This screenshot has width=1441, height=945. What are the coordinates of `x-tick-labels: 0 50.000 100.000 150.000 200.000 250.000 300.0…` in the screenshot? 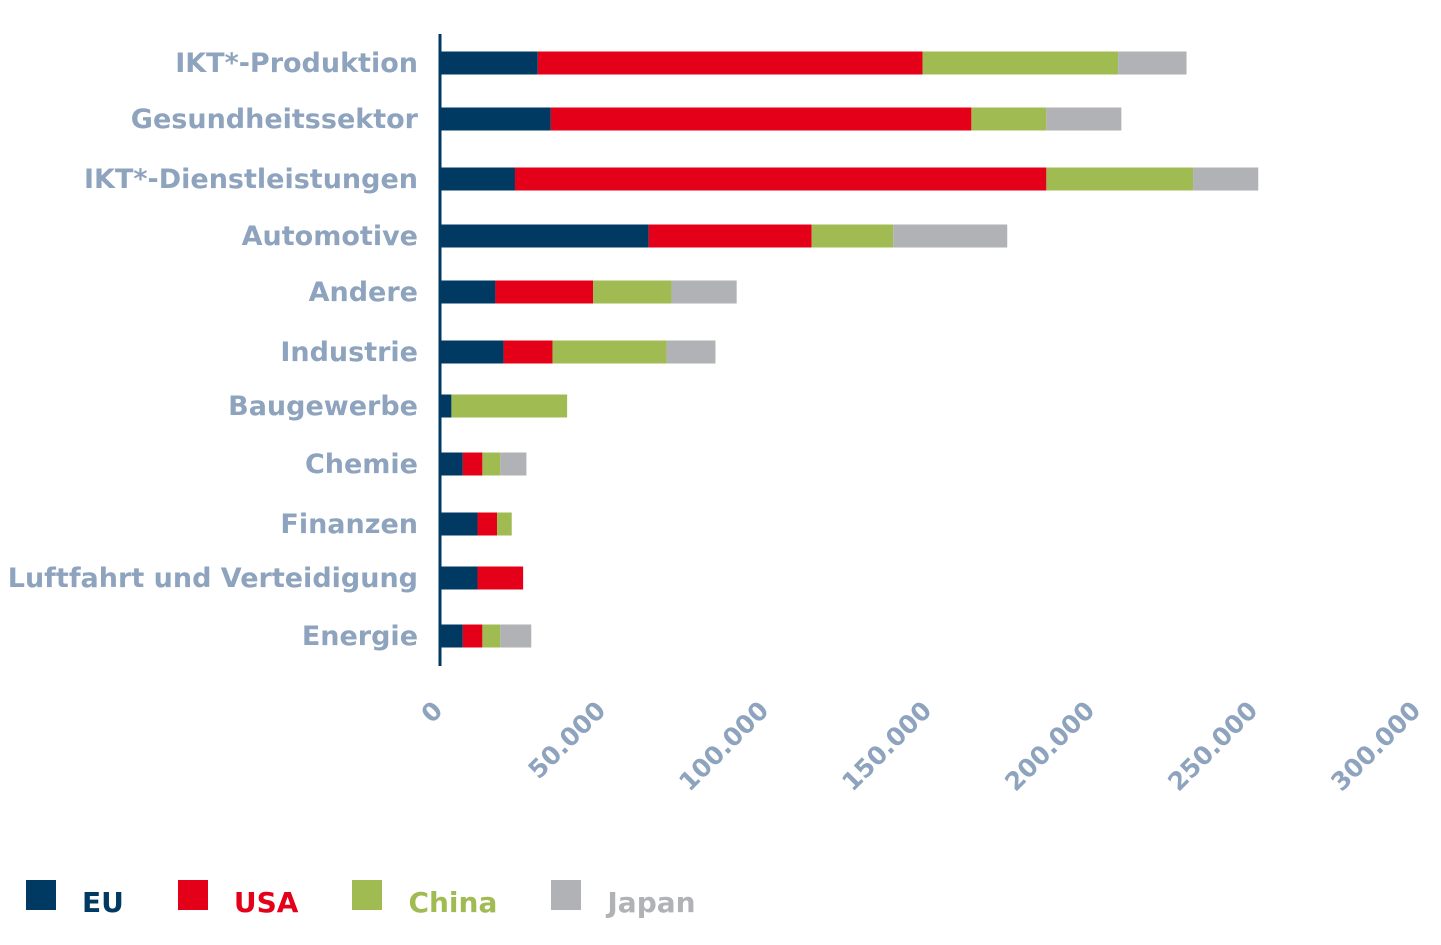 It's located at (920, 746).